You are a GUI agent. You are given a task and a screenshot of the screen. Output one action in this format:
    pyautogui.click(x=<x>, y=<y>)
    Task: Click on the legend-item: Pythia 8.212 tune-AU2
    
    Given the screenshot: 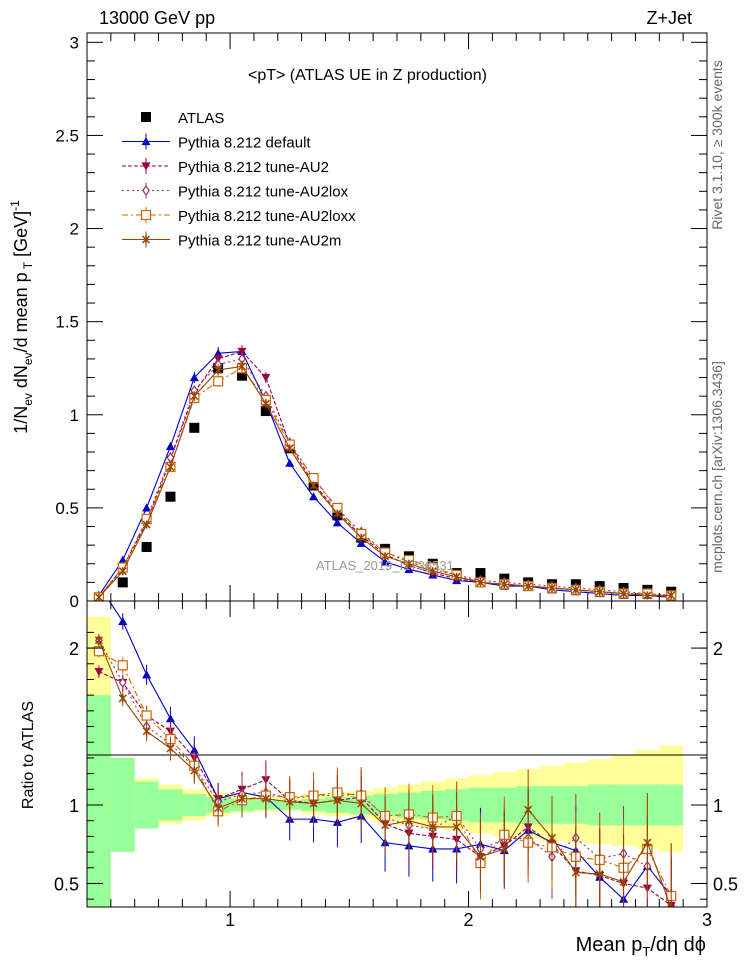 What is the action you would take?
    pyautogui.click(x=225, y=167)
    